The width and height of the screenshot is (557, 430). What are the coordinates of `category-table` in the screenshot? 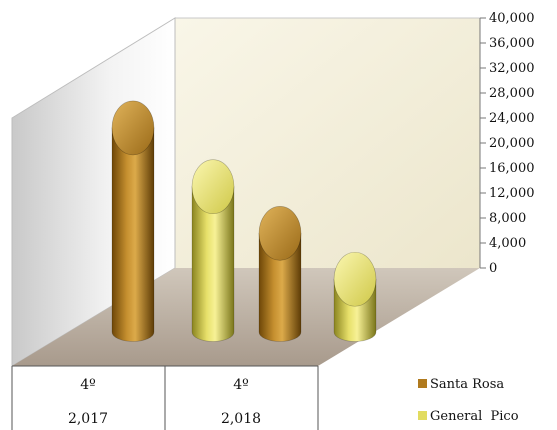 It's located at (165, 397).